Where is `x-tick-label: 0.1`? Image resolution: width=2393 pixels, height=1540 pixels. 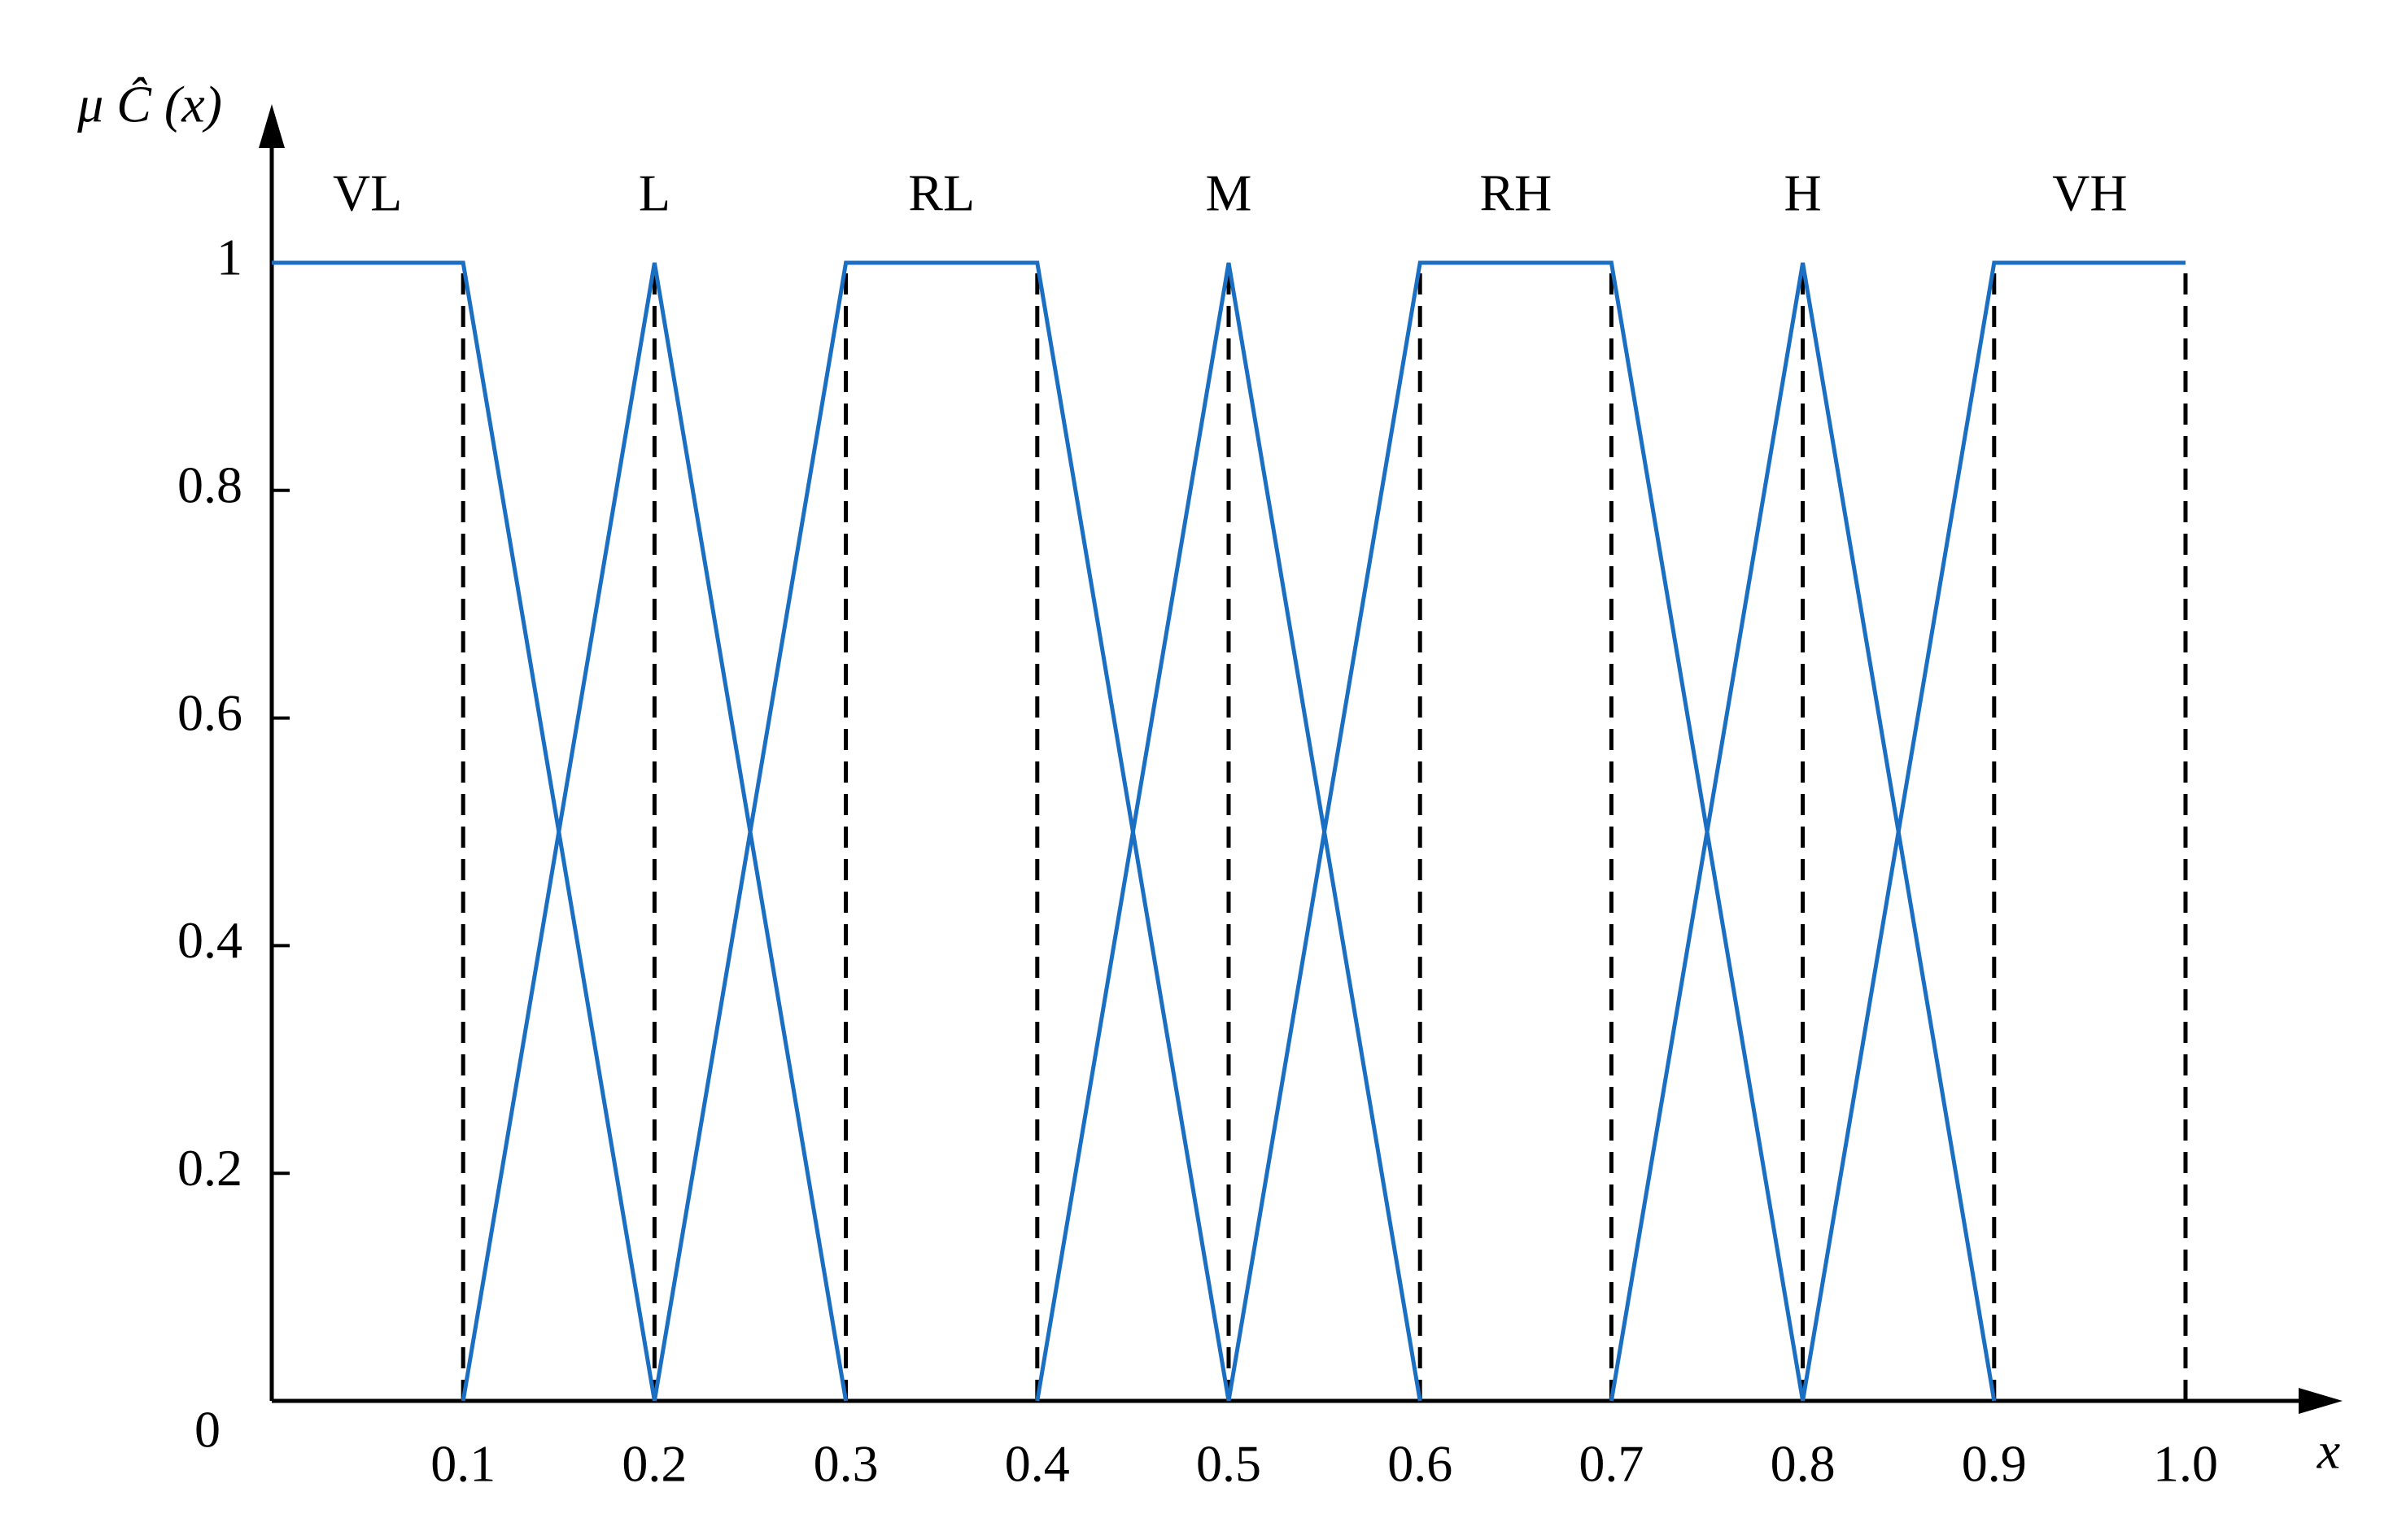 x-tick-label: 0.1 is located at coordinates (463, 1464).